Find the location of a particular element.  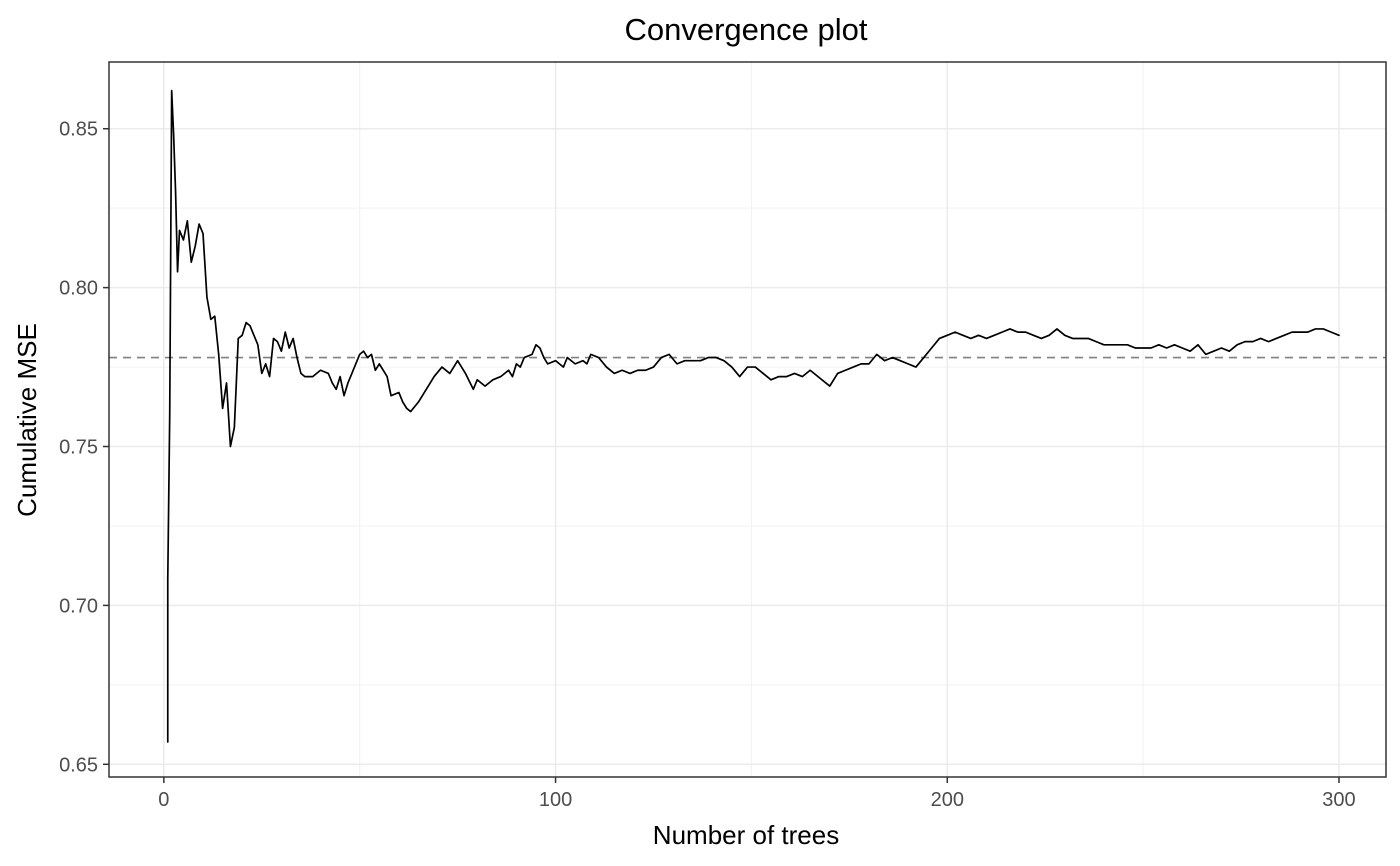

x-tick-label: 200 is located at coordinates (947, 800).